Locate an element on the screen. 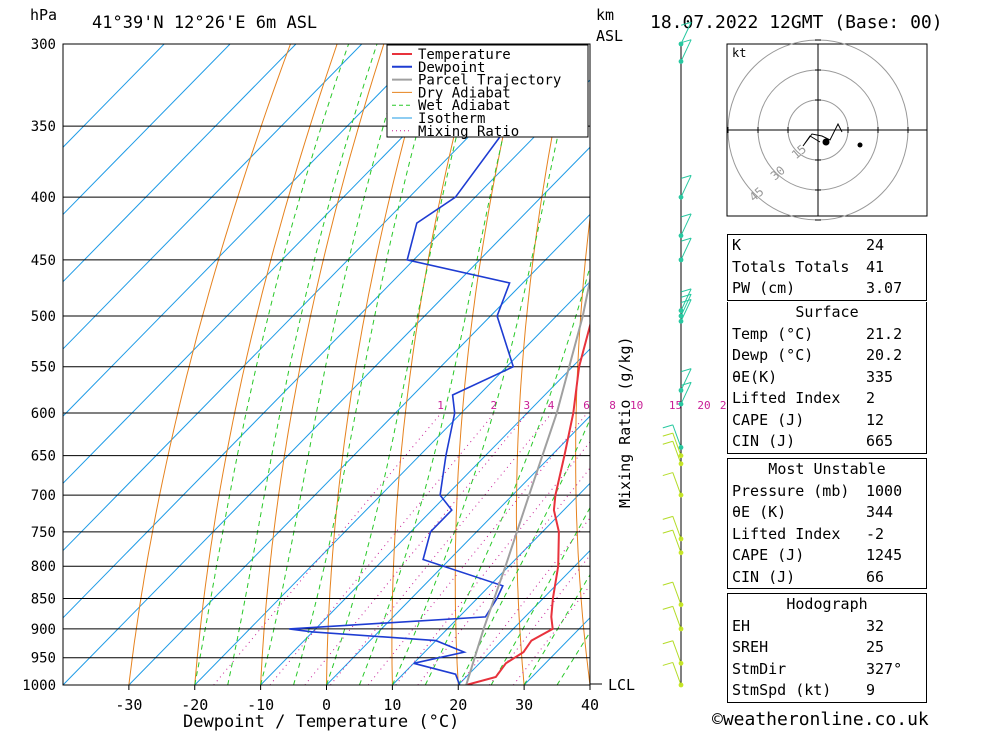  parcel-trajectory-line is located at coordinates (527, 480).